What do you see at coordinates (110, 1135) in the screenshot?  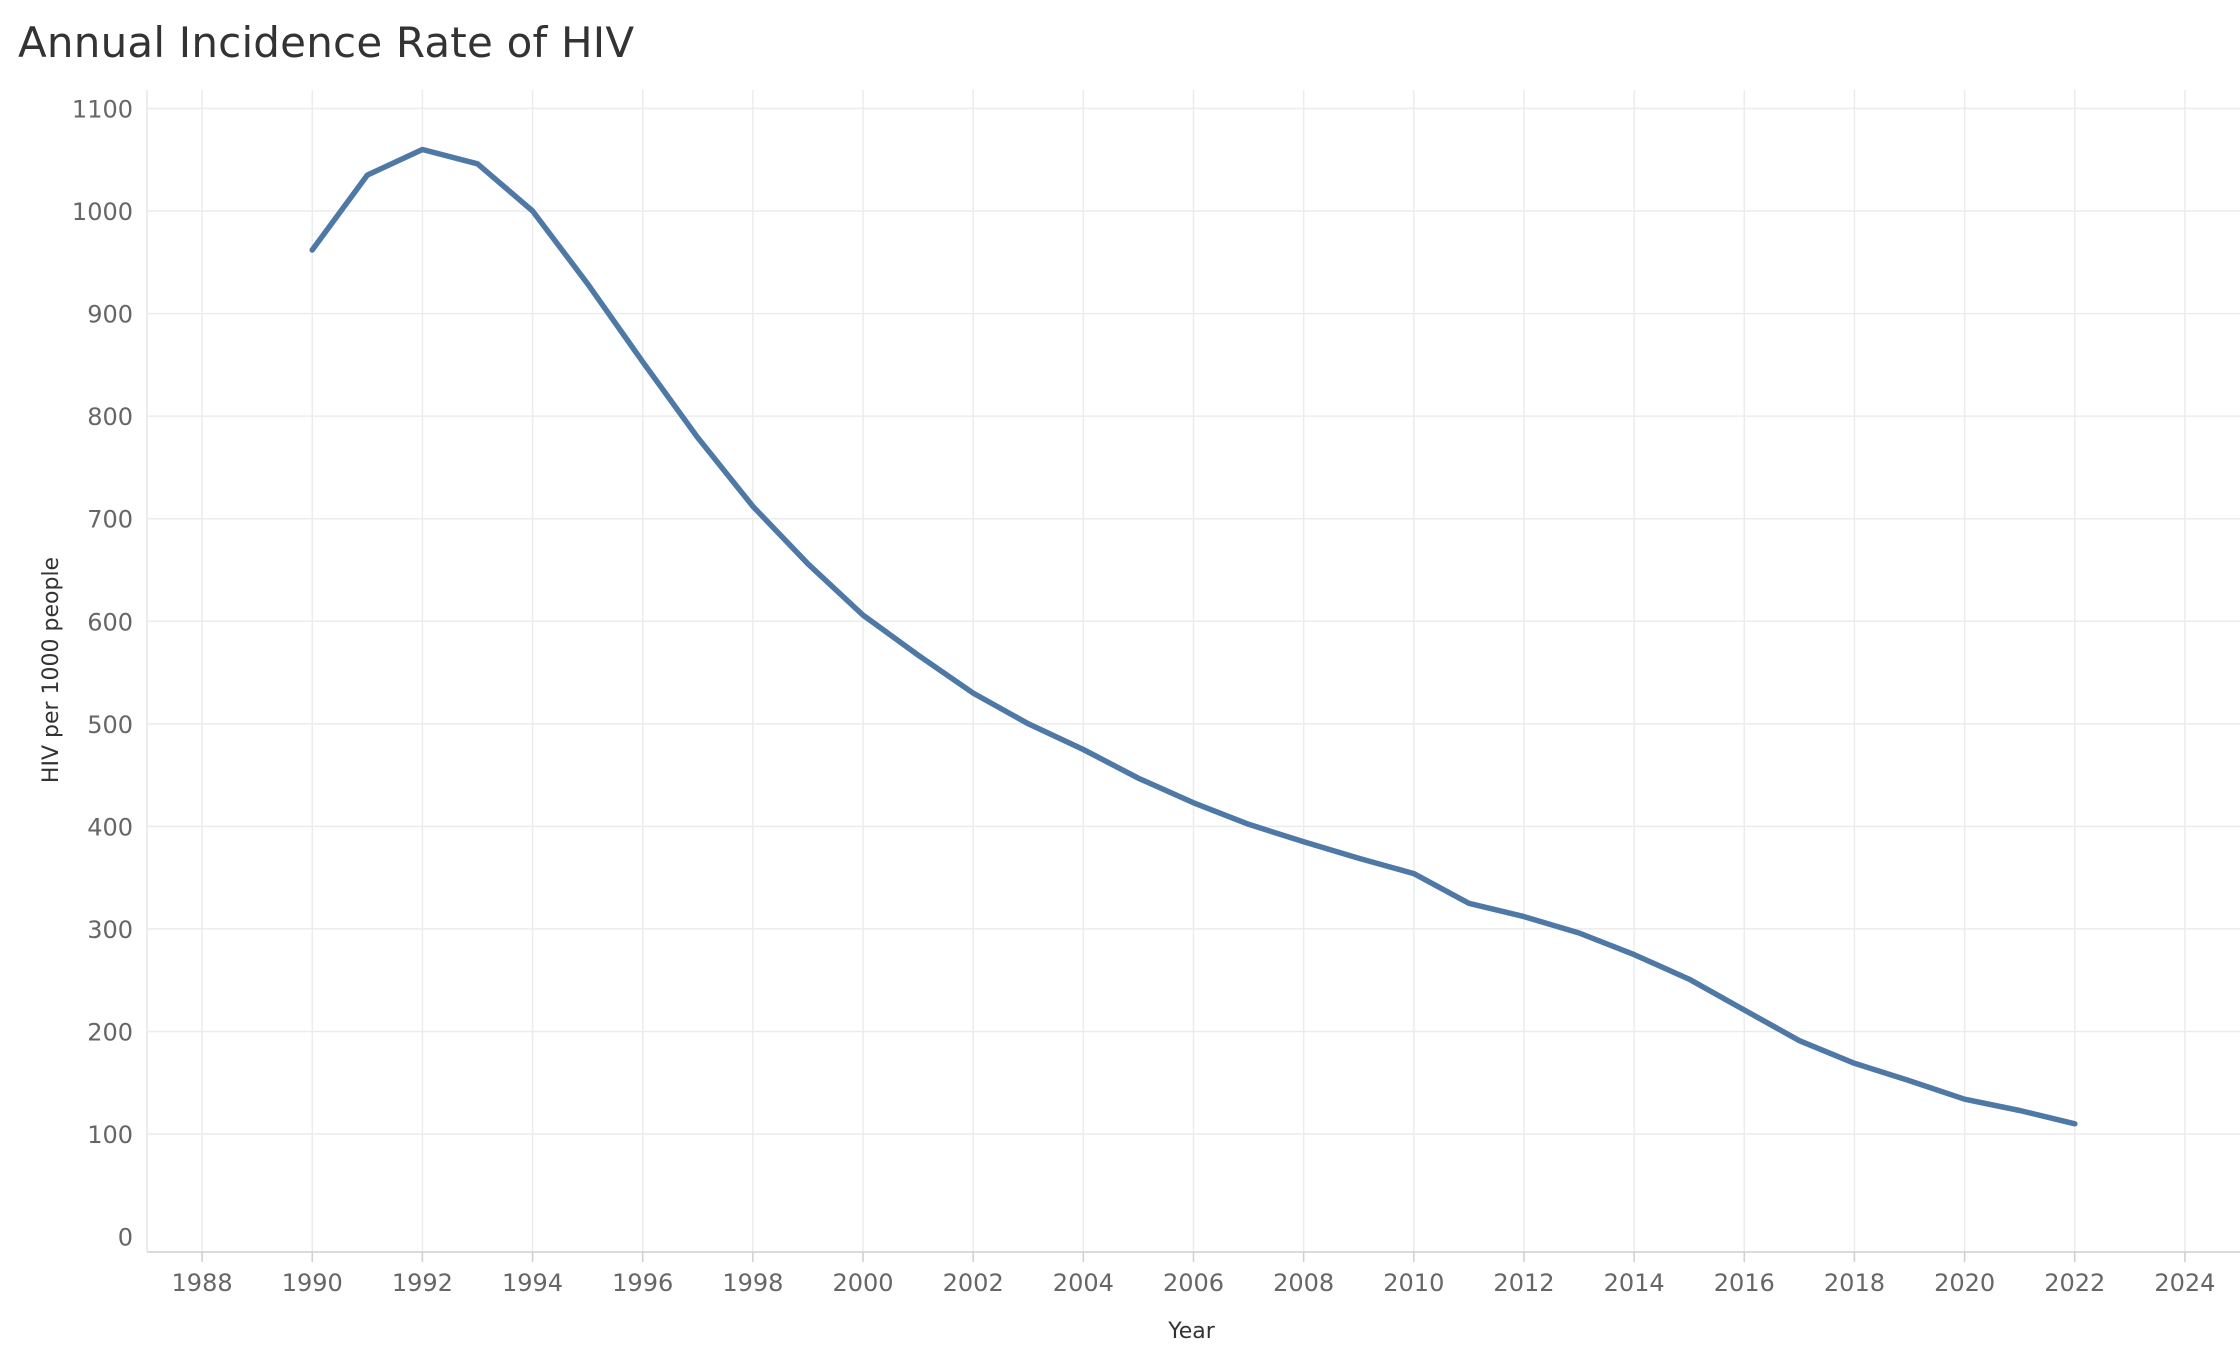 I see `y-tick-label: 100` at bounding box center [110, 1135].